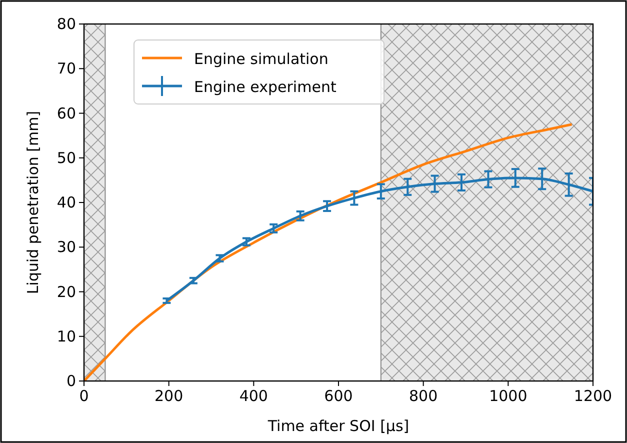  I want to click on y-tick-label: 50, so click(66, 157).